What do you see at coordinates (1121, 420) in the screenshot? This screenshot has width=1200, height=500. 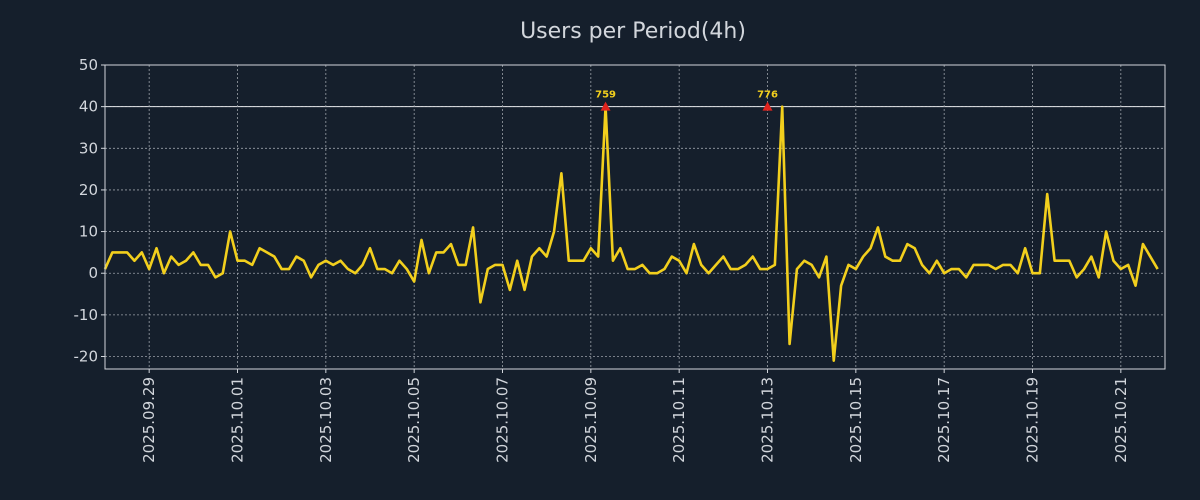 I see `x-tick-label: 2025.10.21` at bounding box center [1121, 420].